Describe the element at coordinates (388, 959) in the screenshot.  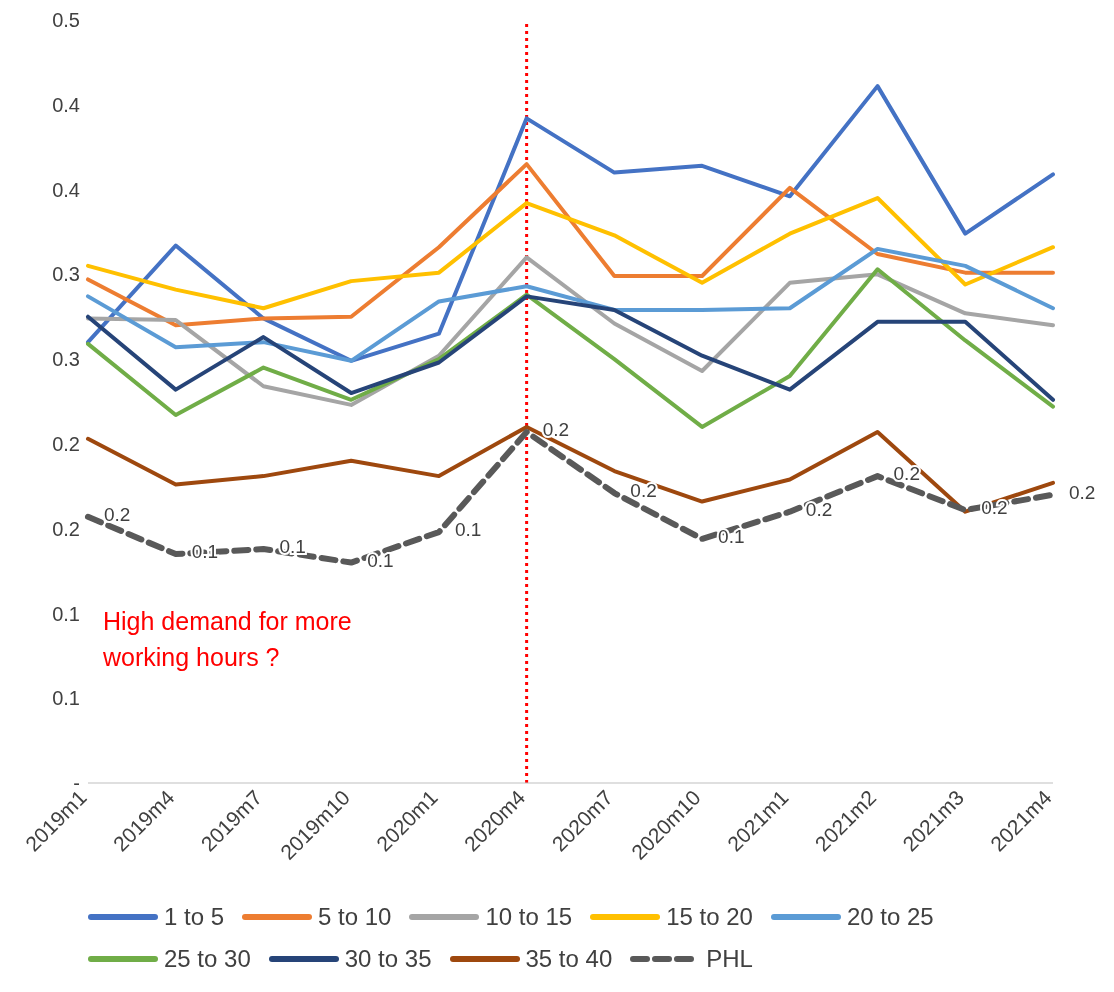
I see `legend-label: 30 to 35` at that location.